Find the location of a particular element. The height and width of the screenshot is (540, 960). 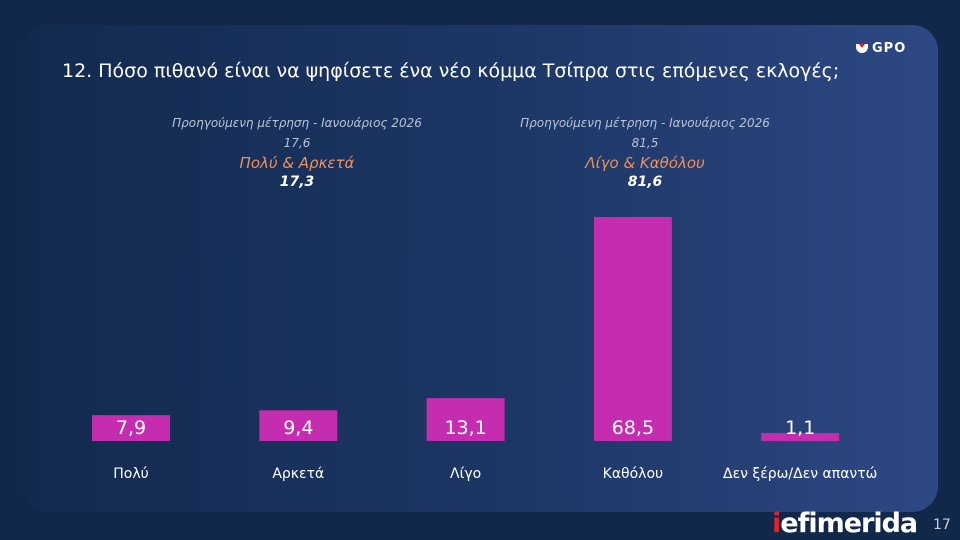

heart-icon is located at coordinates (862, 48).